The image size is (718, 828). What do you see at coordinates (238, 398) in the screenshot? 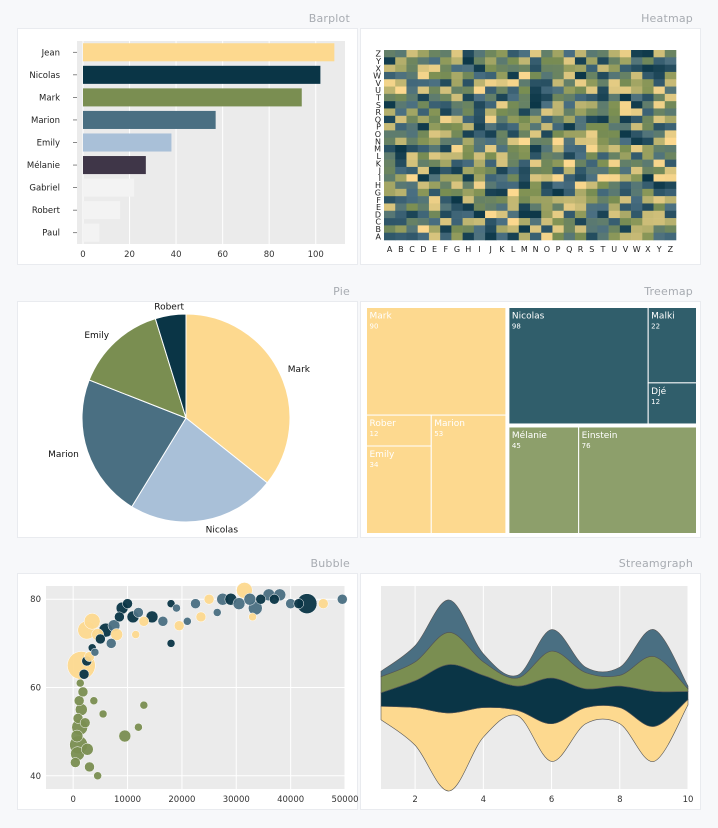
I see `pie-slice-mark` at bounding box center [238, 398].